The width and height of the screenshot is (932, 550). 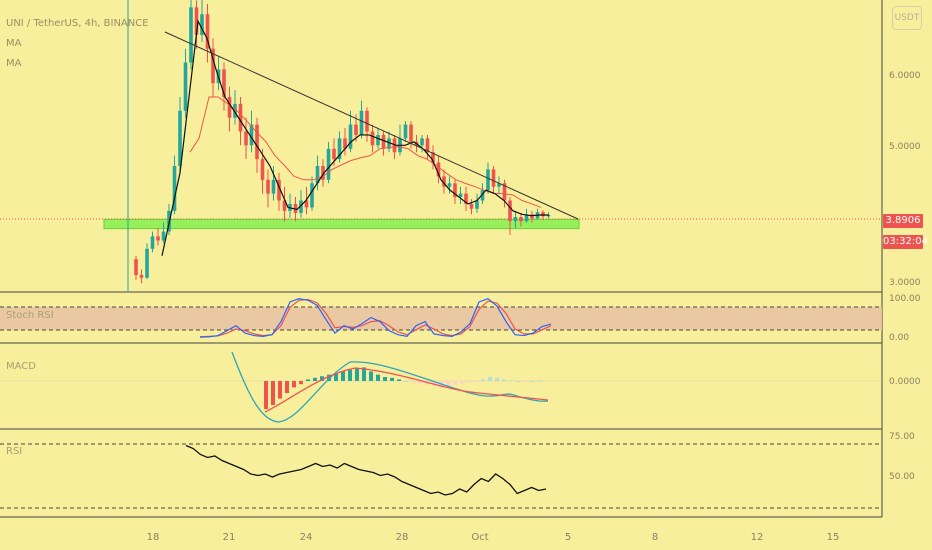 What do you see at coordinates (655, 537) in the screenshot?
I see `time-tick-label: 8` at bounding box center [655, 537].